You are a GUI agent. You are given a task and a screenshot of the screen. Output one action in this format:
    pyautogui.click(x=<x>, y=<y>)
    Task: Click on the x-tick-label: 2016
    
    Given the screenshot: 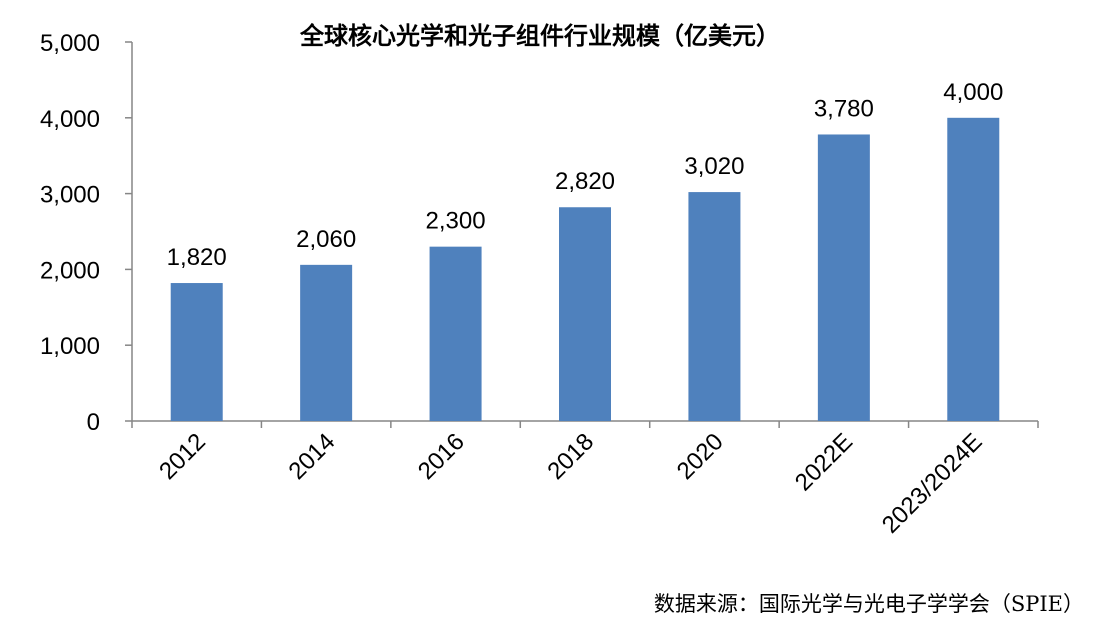 What is the action you would take?
    pyautogui.click(x=441, y=456)
    